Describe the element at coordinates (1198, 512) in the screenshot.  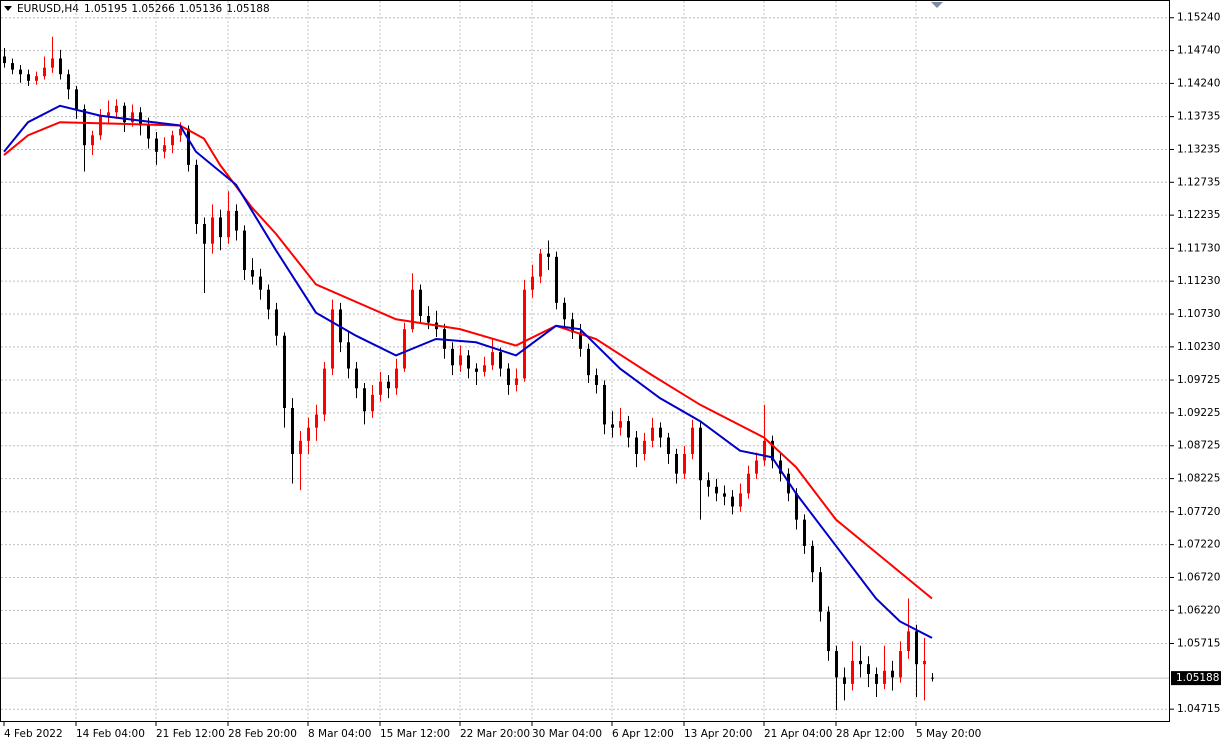
I see `y-tick-label: 1.07720` at that location.